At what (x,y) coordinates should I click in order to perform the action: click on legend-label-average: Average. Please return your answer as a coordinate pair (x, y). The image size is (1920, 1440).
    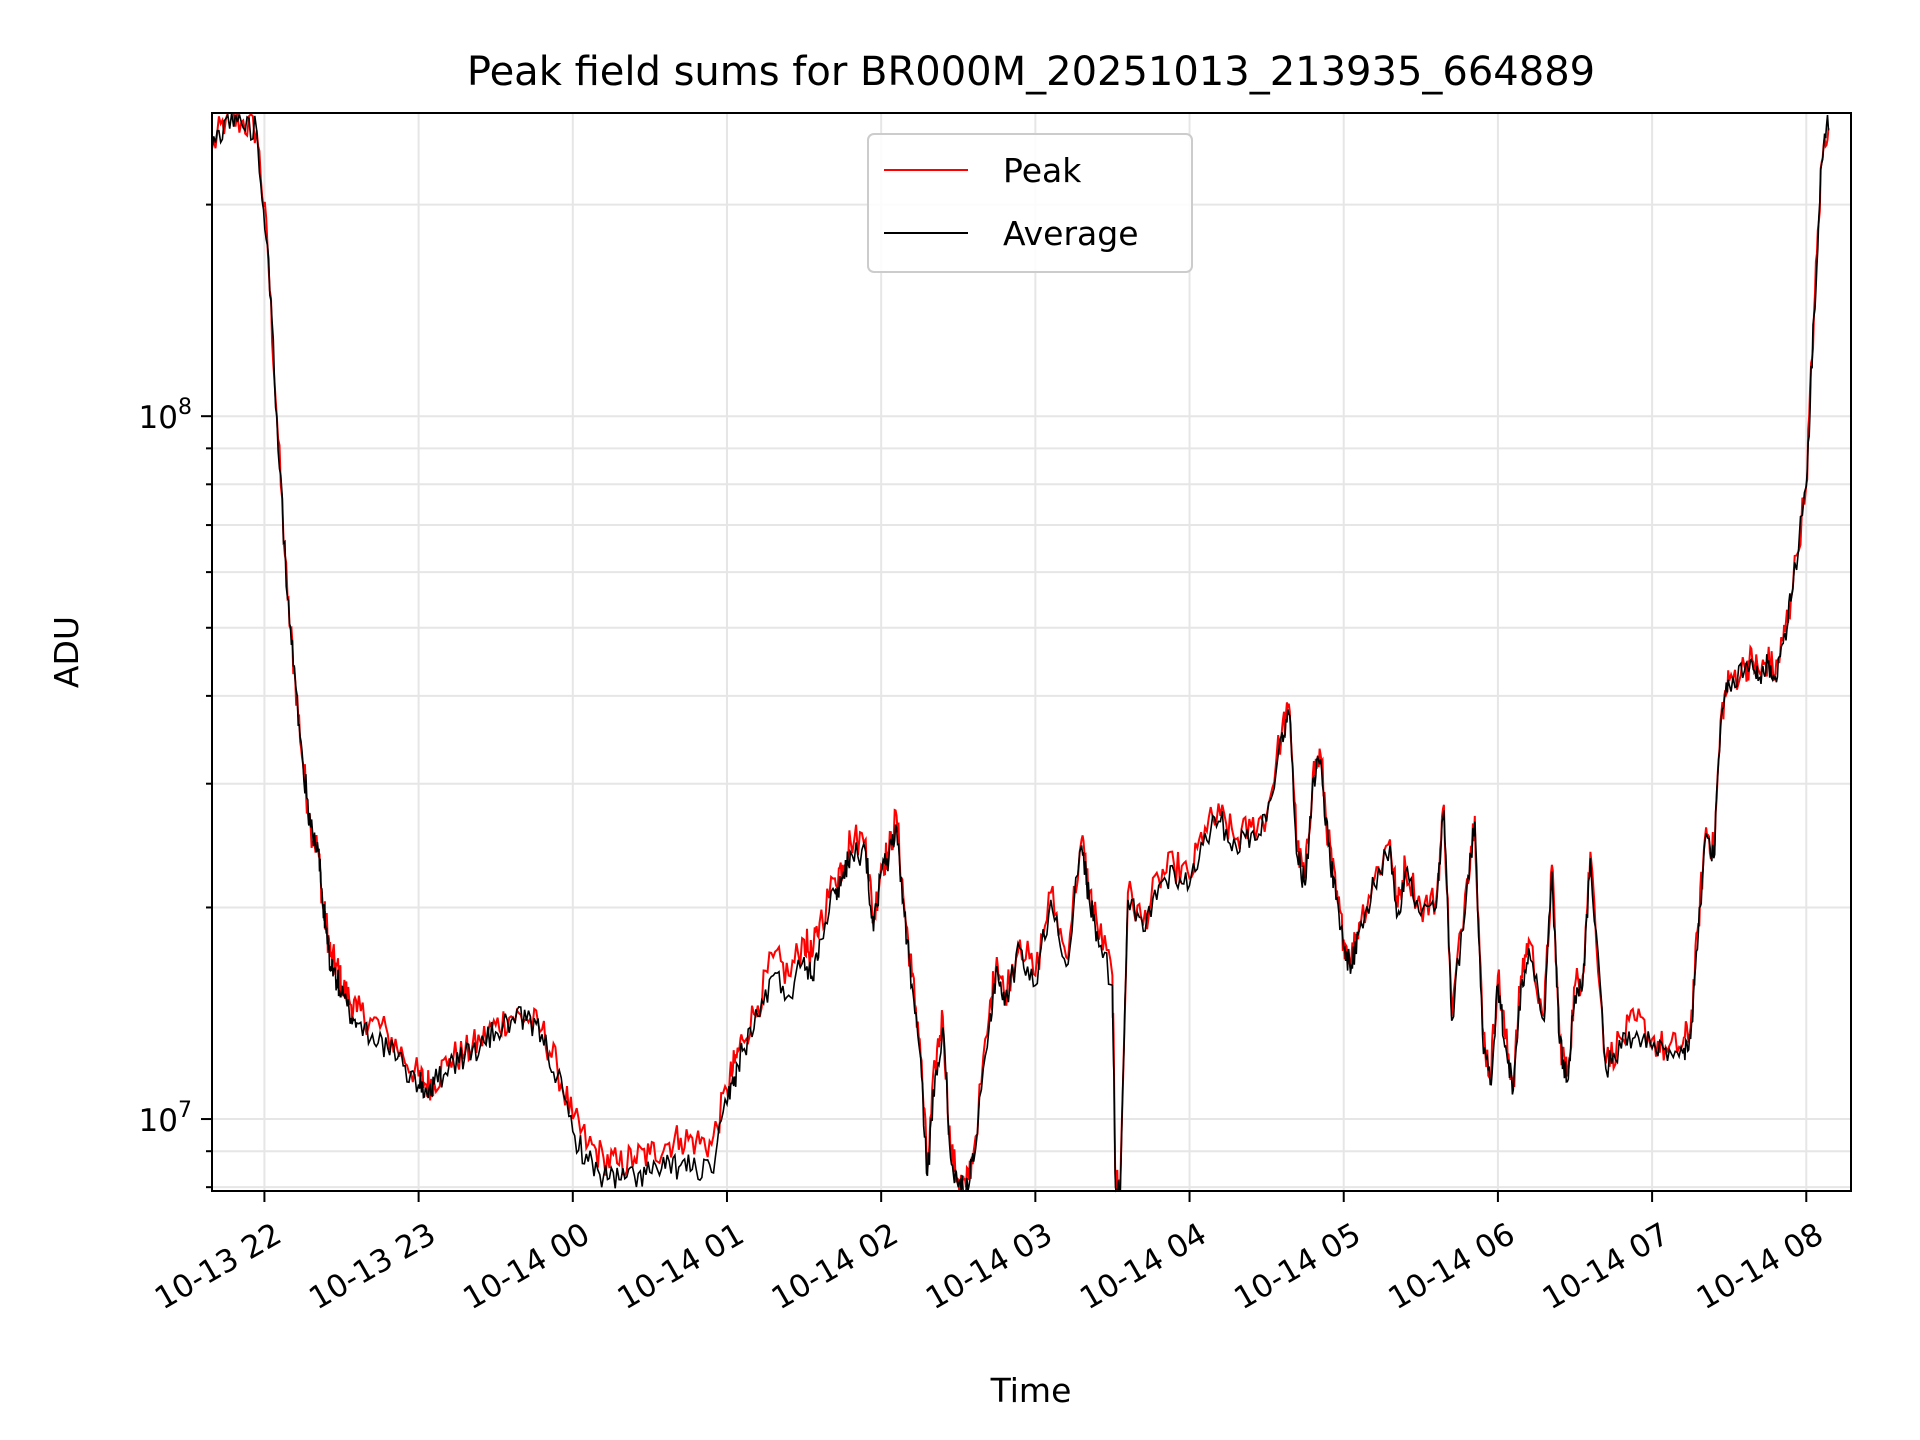
    Looking at the image, I should click on (1071, 233).